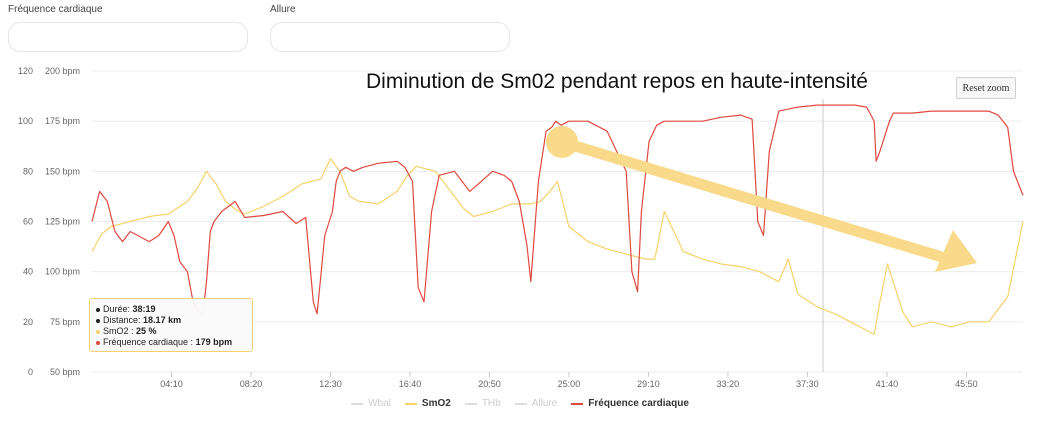 Image resolution: width=1040 pixels, height=421 pixels. Describe the element at coordinates (956, 251) in the screenshot. I see `arrow-head` at that location.